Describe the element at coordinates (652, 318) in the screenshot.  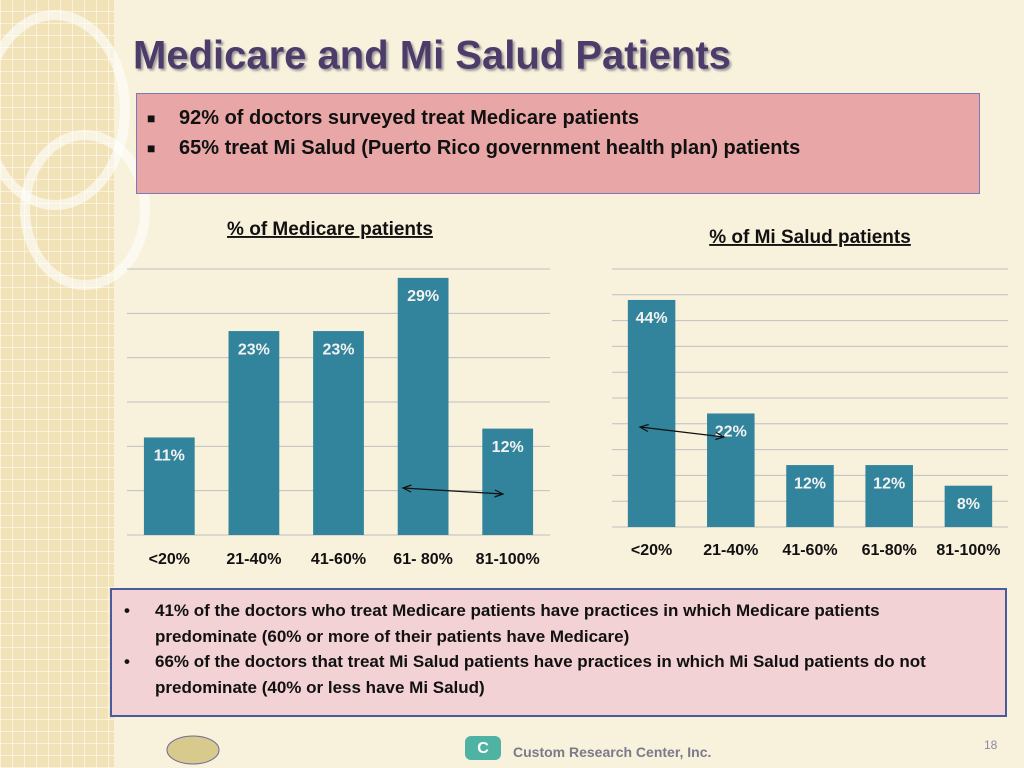
I see `value-label: 44%` at that location.